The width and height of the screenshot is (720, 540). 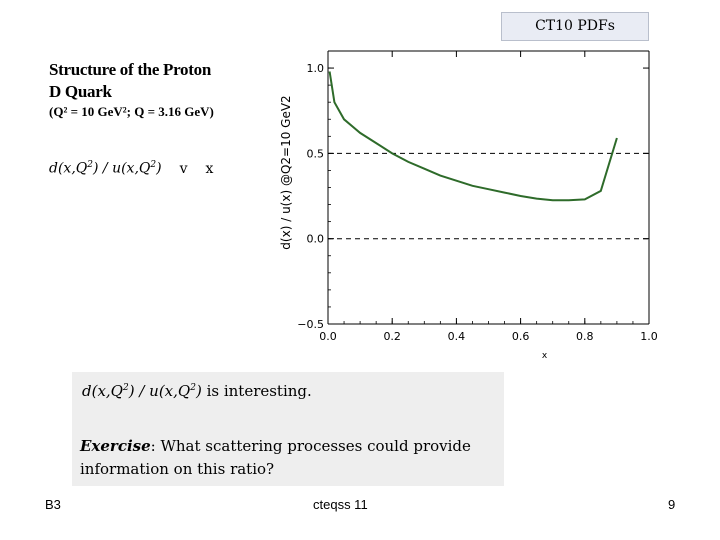 I want to click on x-tick-label-4: 0.8, so click(x=585, y=336).